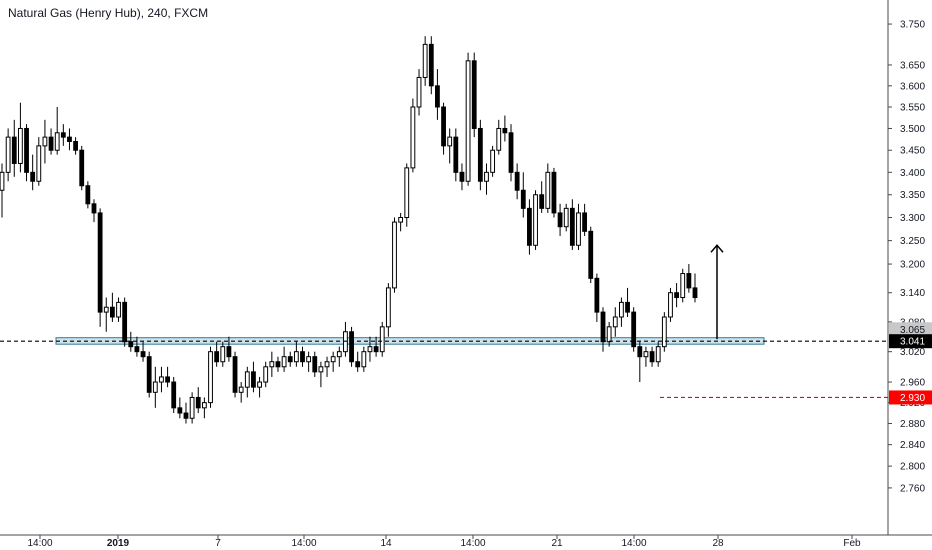 This screenshot has height=550, width=932. I want to click on price-tick-label: 2.800, so click(912, 467).